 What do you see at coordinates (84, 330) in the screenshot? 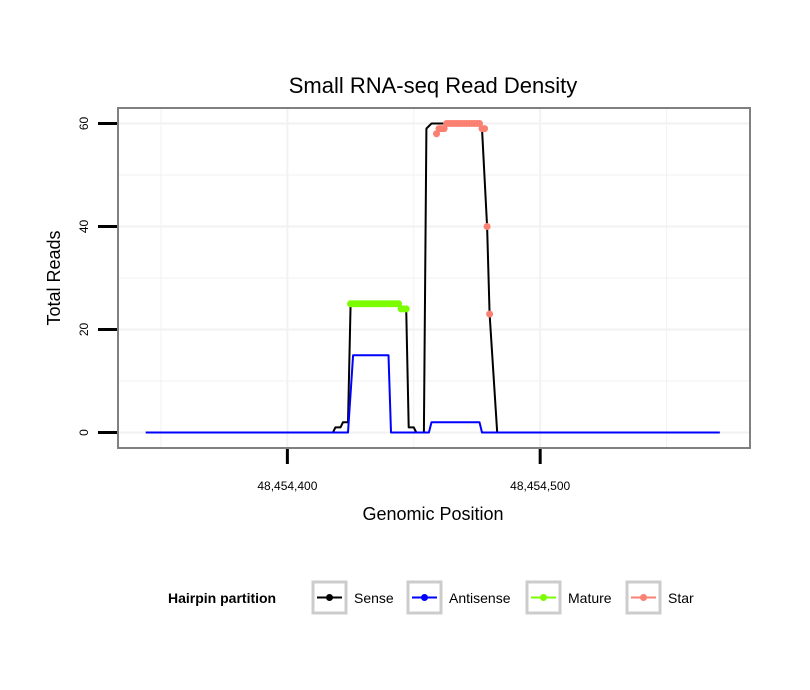
I see `y-tick-label: 20` at bounding box center [84, 330].